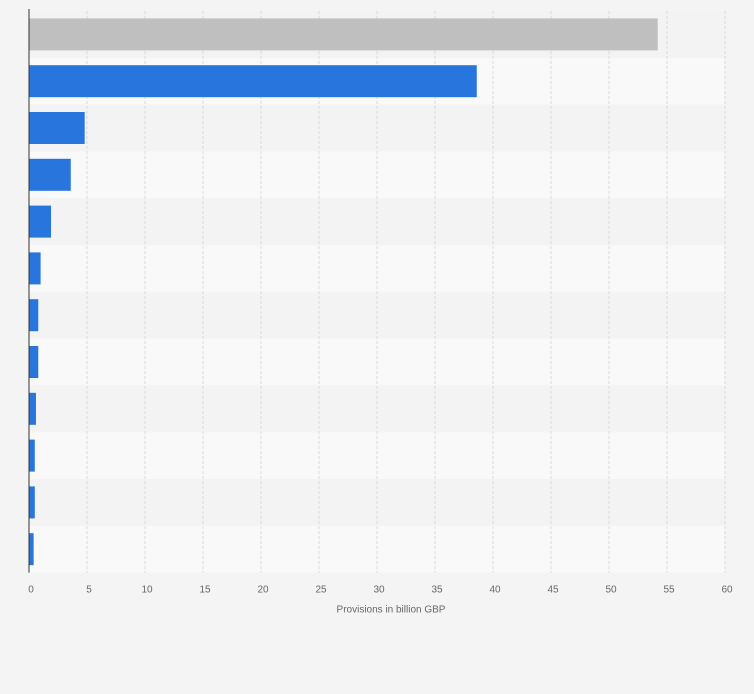  Describe the element at coordinates (31, 590) in the screenshot. I see `x-tick-label: 0` at that location.